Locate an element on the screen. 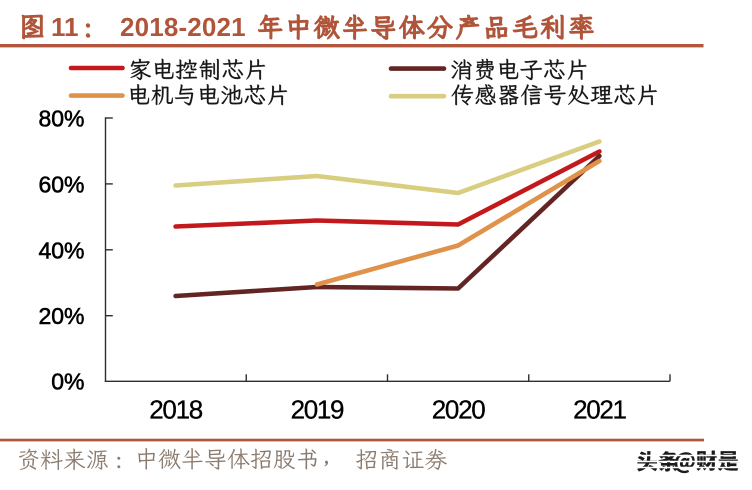 The image size is (752, 490). svg-text: 20% is located at coordinates (61, 316).